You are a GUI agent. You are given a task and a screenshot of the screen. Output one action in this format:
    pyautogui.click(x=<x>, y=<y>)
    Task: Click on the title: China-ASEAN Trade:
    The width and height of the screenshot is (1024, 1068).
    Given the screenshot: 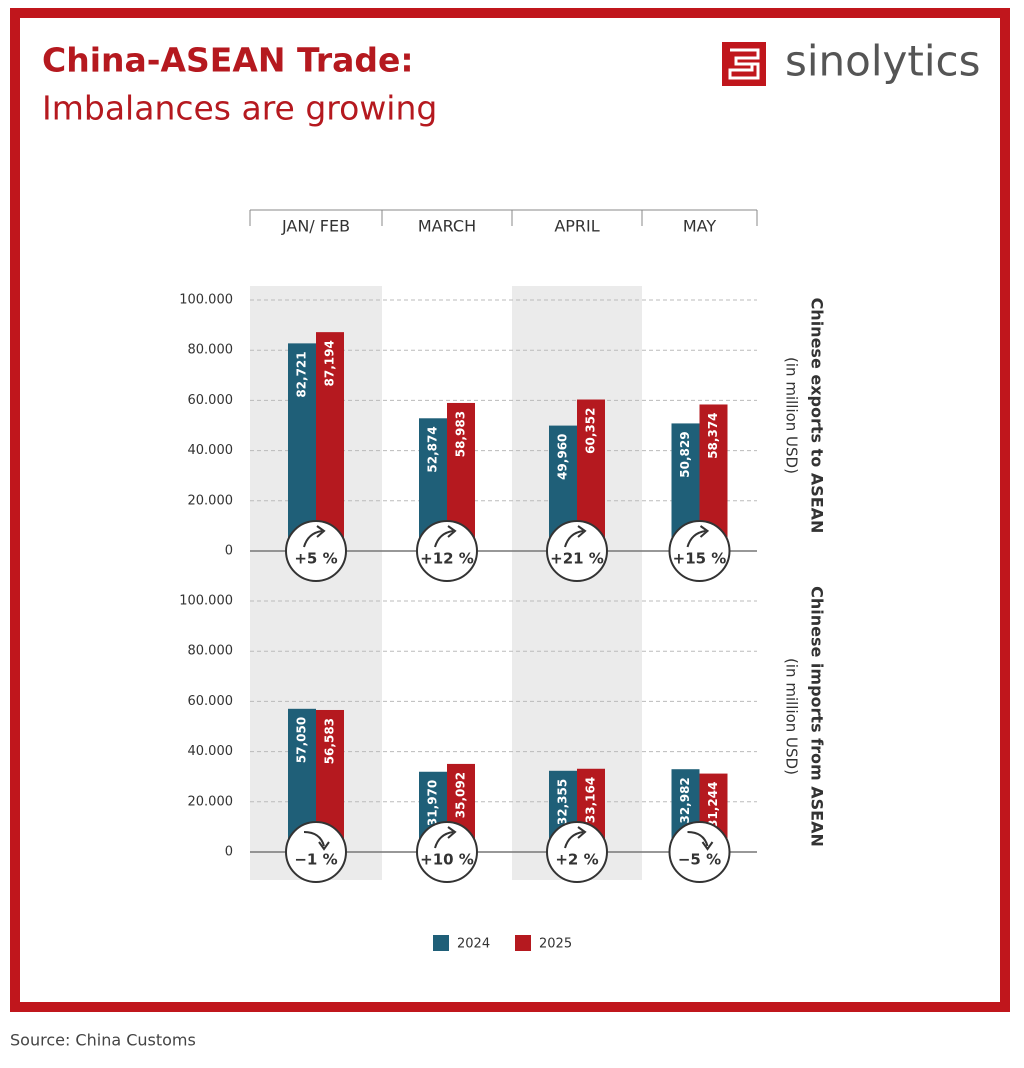 What is the action you would take?
    pyautogui.click(x=228, y=60)
    